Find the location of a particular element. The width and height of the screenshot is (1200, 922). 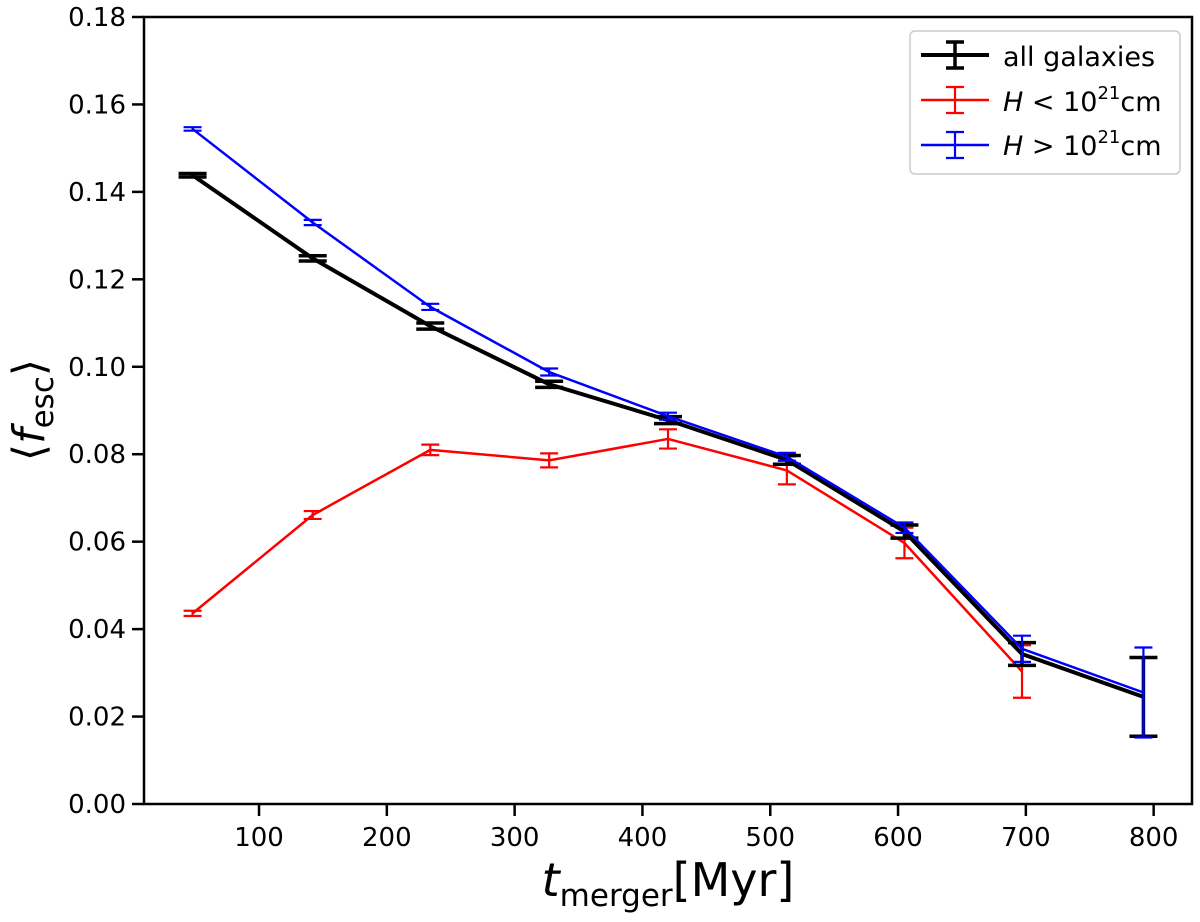

y-tick-label: 0.00 is located at coordinates (97, 805).